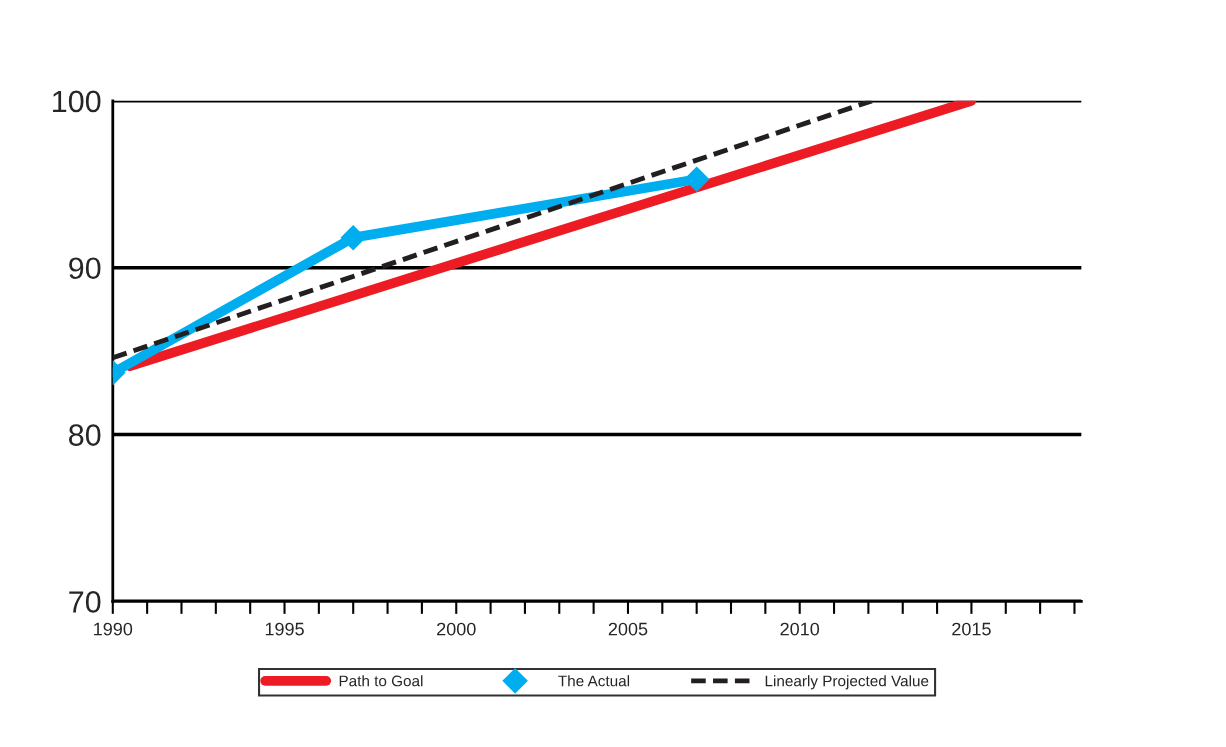 This screenshot has width=1226, height=747. What do you see at coordinates (800, 629) in the screenshot?
I see `x-tick-label: 2010` at bounding box center [800, 629].